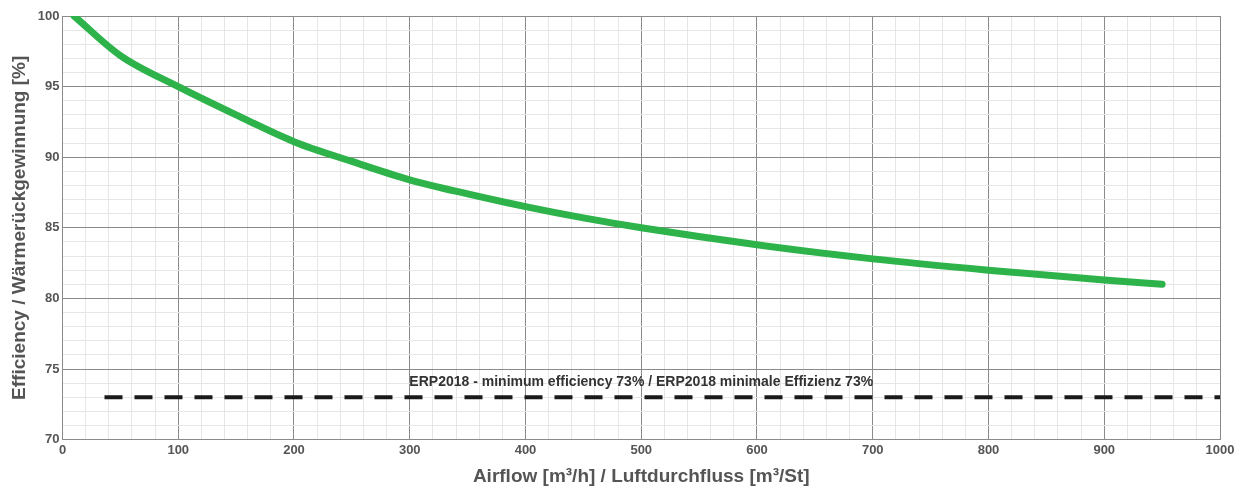  Describe the element at coordinates (52, 156) in the screenshot. I see `y-tick-label: 90` at that location.